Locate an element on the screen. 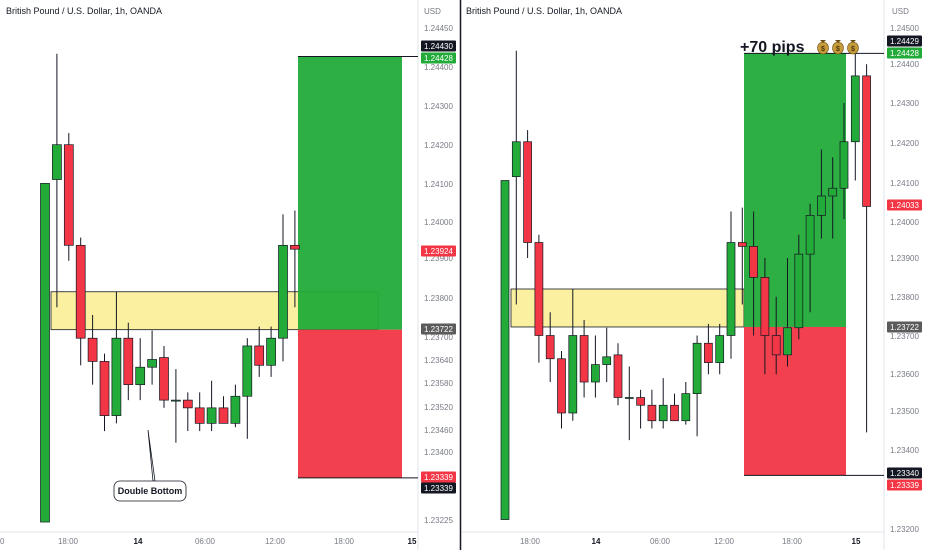 This screenshot has width=932, height=550. price-tag-label: 1.23339 is located at coordinates (438, 477).